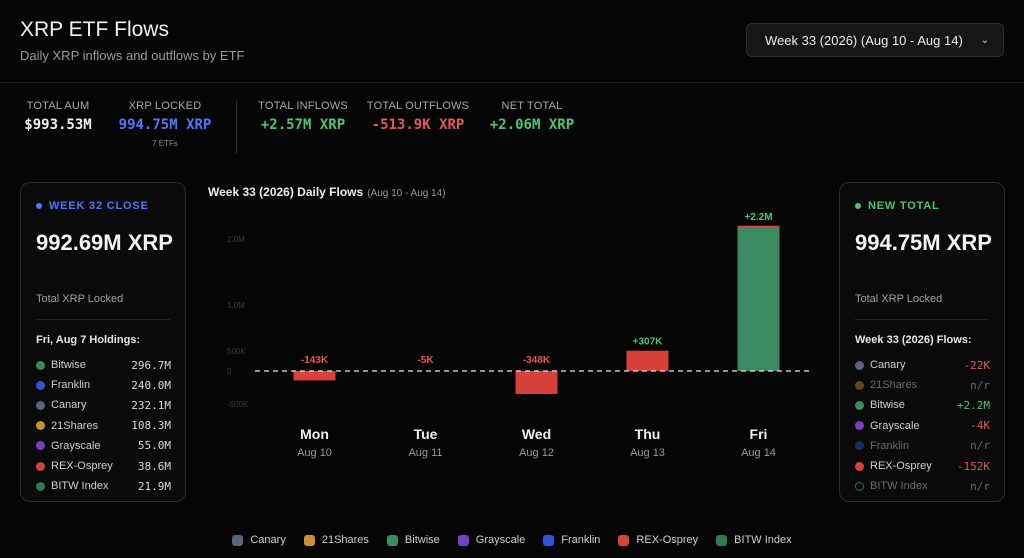 The width and height of the screenshot is (1024, 558). Describe the element at coordinates (532, 106) in the screenshot. I see `stat-label: NET TOTAL` at that location.